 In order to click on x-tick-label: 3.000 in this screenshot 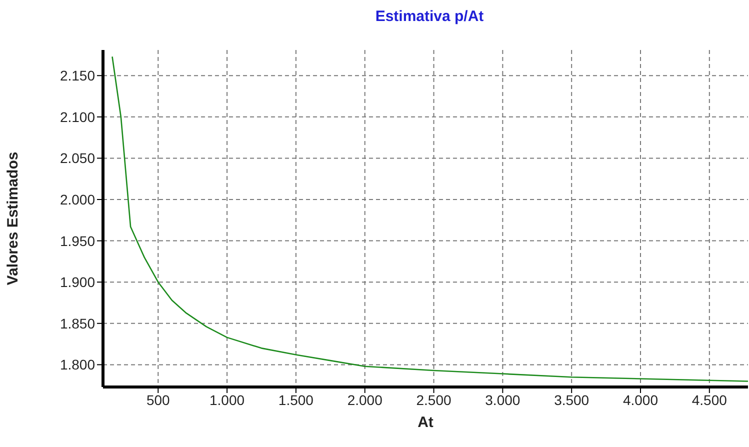, I will do `click(502, 400)`.